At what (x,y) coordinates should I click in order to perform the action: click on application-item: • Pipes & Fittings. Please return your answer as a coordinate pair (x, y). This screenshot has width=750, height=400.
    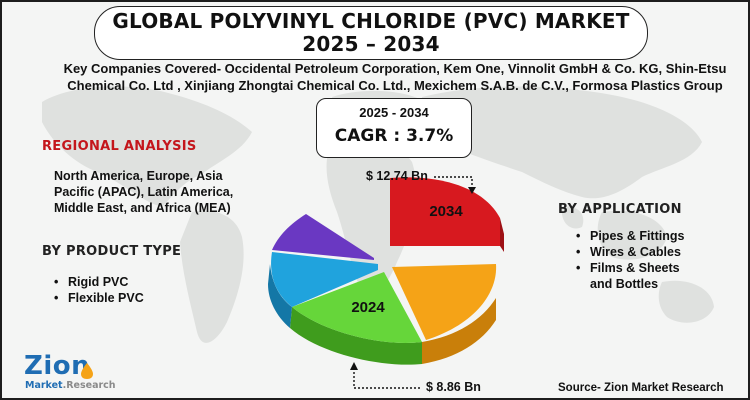
    Looking at the image, I should click on (630, 236).